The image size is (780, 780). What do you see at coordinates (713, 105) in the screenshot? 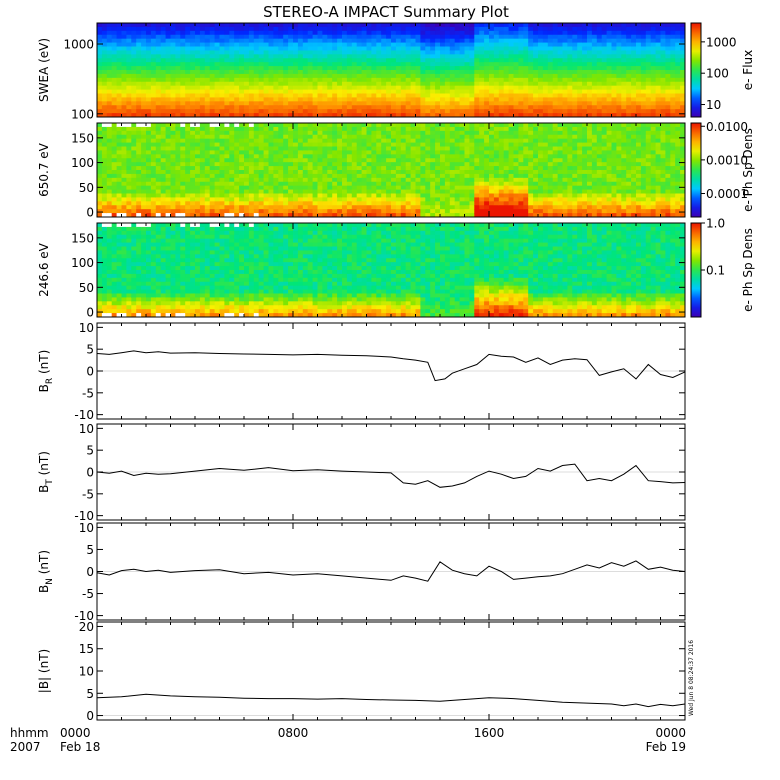
I see `colorbar-tick-label: 10` at bounding box center [713, 105].